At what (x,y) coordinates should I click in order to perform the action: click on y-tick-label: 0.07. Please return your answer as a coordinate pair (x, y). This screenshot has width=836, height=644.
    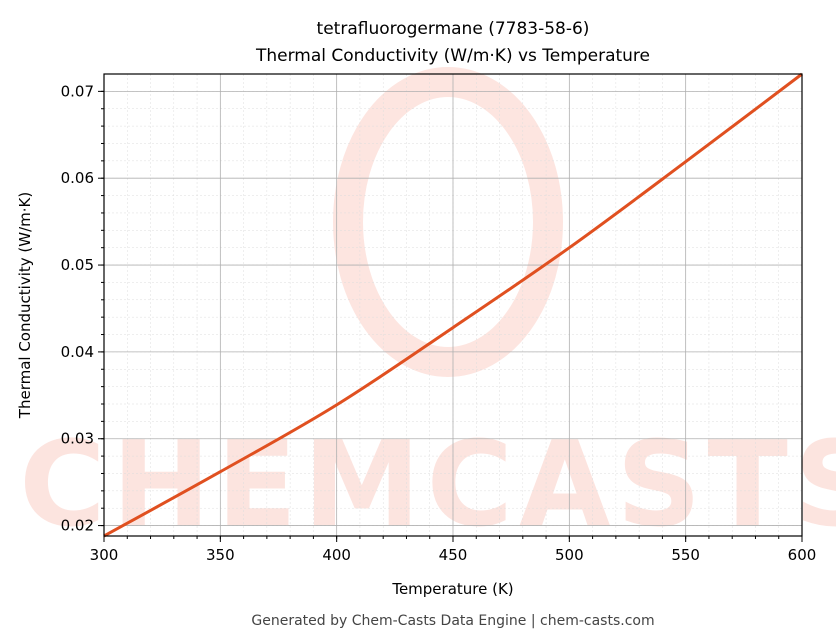
    Looking at the image, I should click on (77, 91).